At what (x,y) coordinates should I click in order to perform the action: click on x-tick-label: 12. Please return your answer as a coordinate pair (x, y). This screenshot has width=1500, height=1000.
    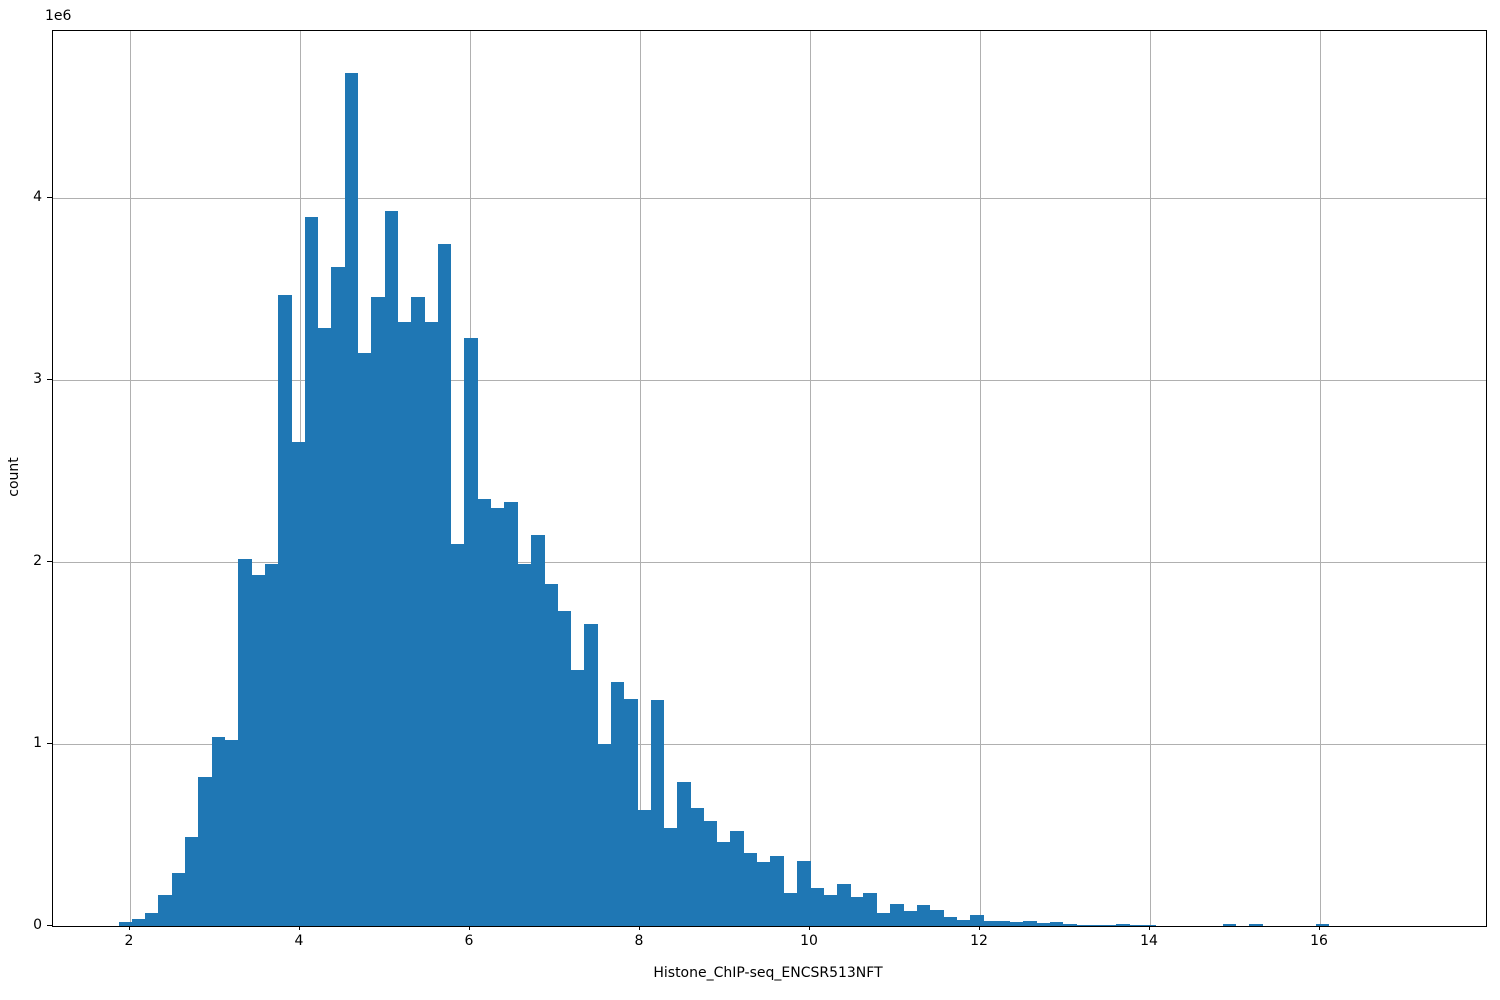
    Looking at the image, I should click on (979, 941).